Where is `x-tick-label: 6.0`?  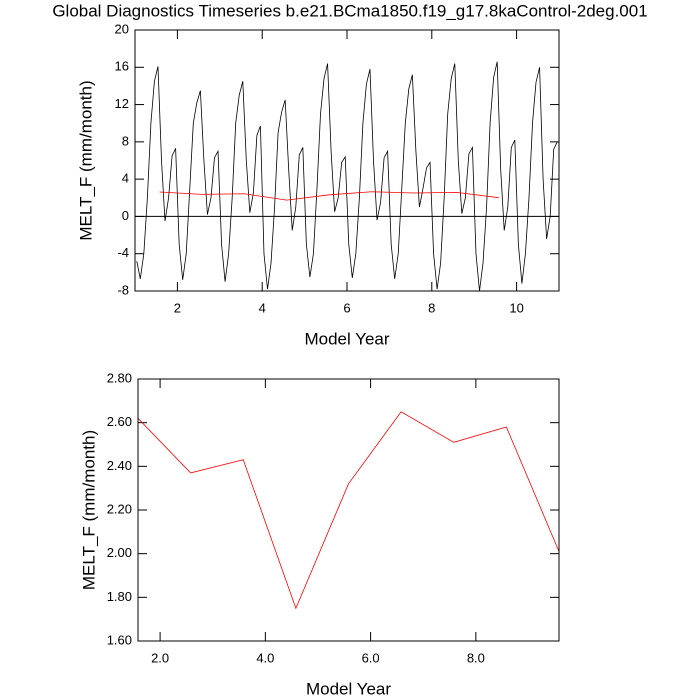
x-tick-label: 6.0 is located at coordinates (371, 657).